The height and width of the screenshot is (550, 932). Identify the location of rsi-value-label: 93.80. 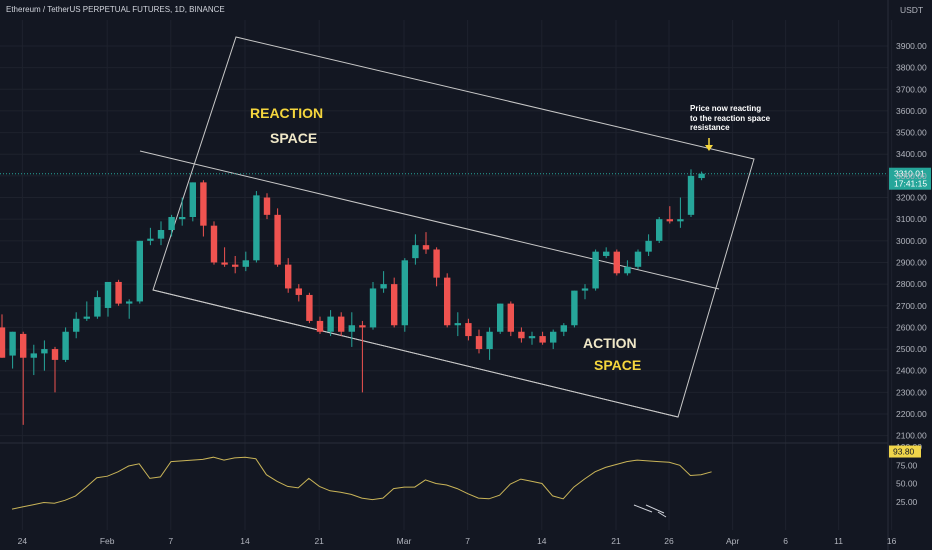
(904, 452).